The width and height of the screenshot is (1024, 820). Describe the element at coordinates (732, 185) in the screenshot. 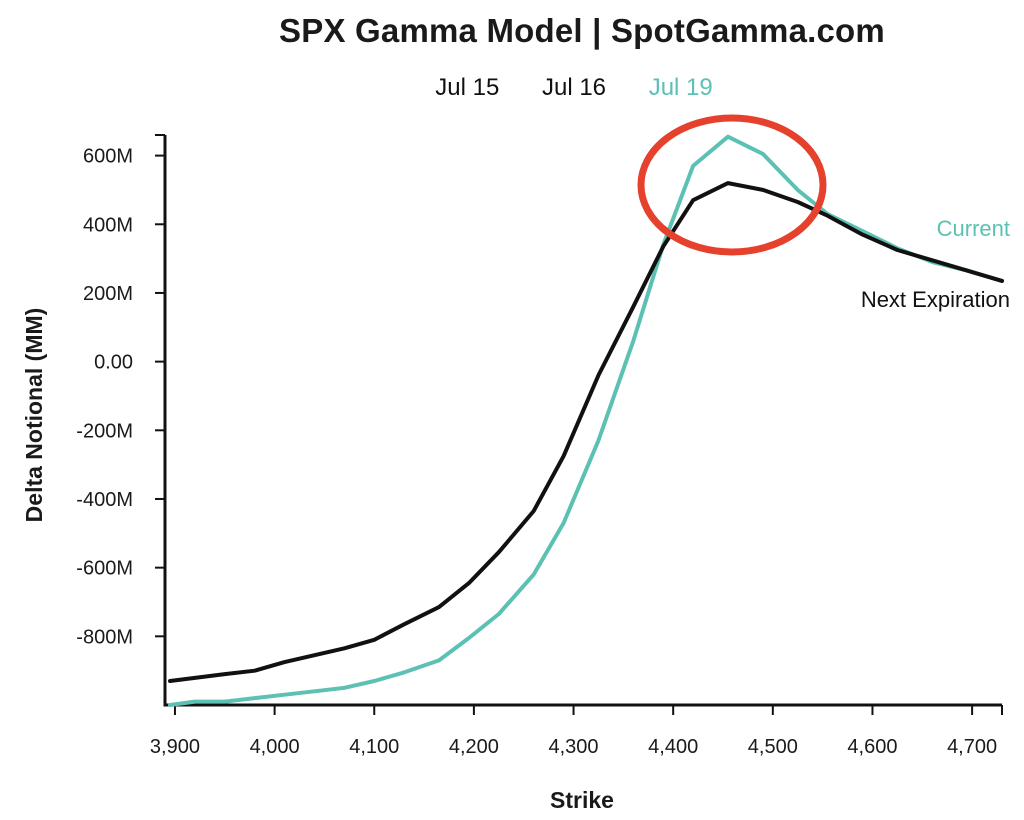

I see `peak-highlight-circle` at that location.